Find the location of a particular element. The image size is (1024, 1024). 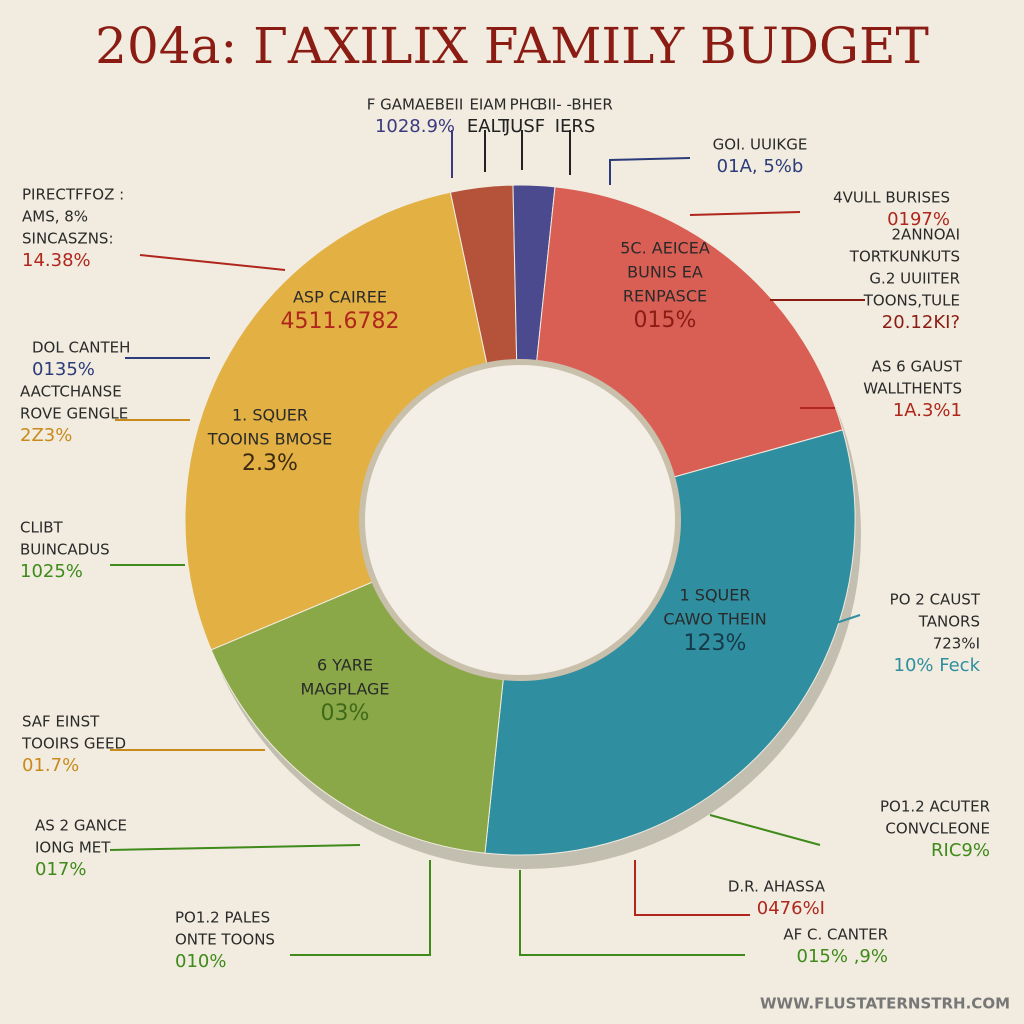

chart-title: 204a: ΓAXILIX FAMILY BUDGET is located at coordinates (512, 46).